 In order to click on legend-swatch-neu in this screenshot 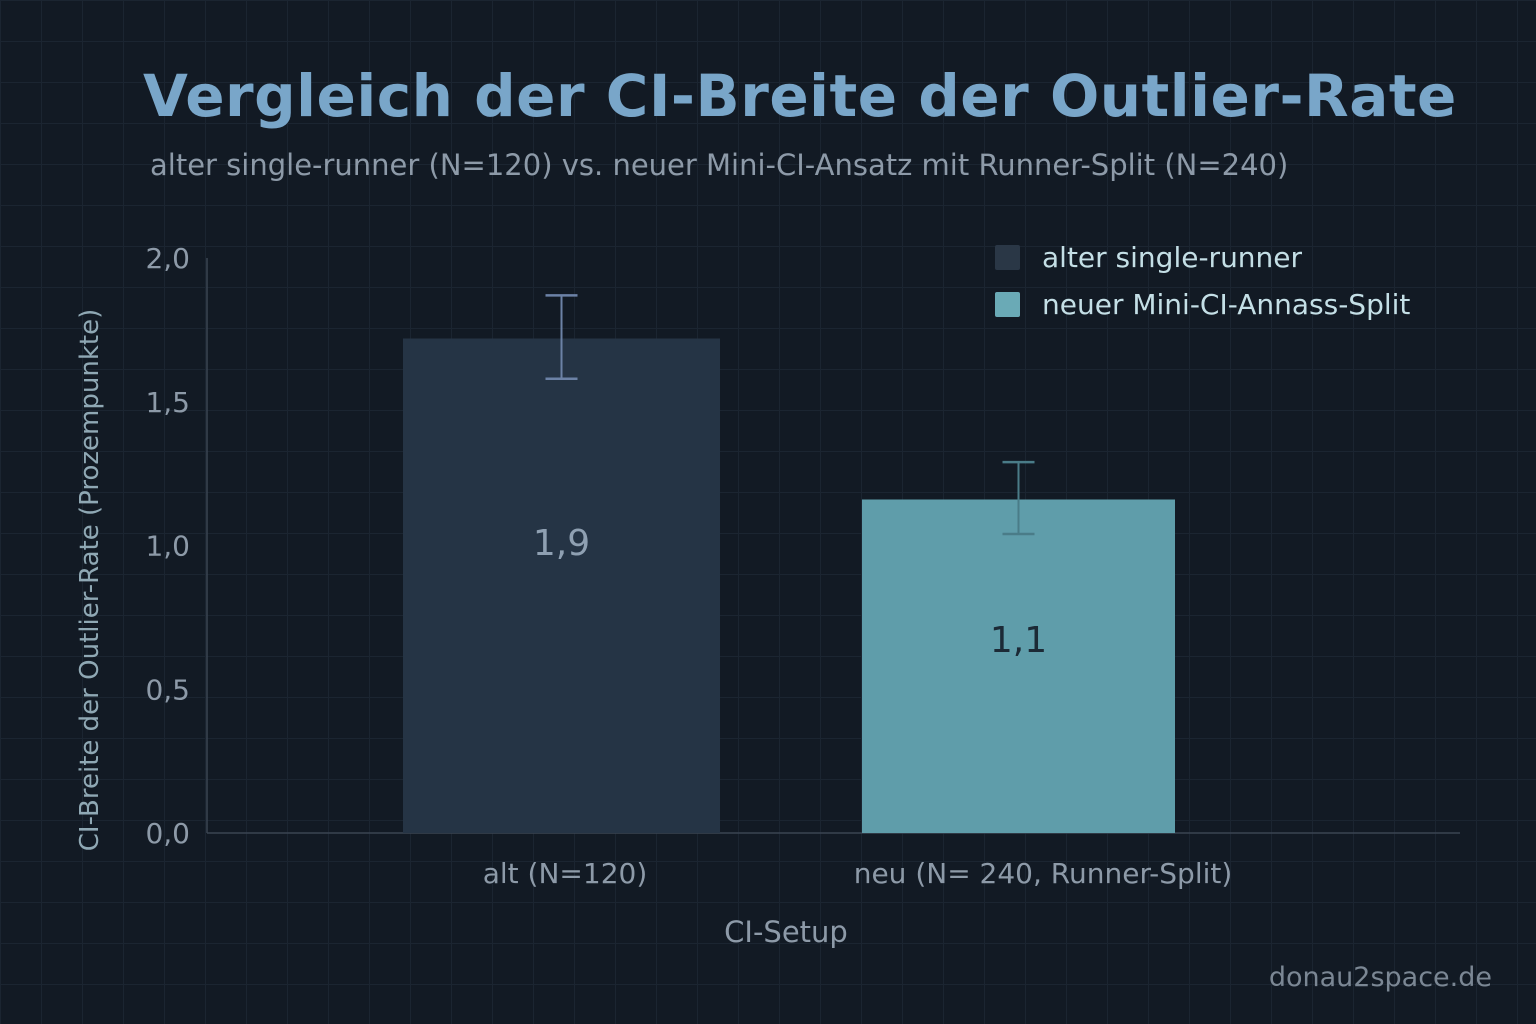, I will do `click(1007, 304)`.